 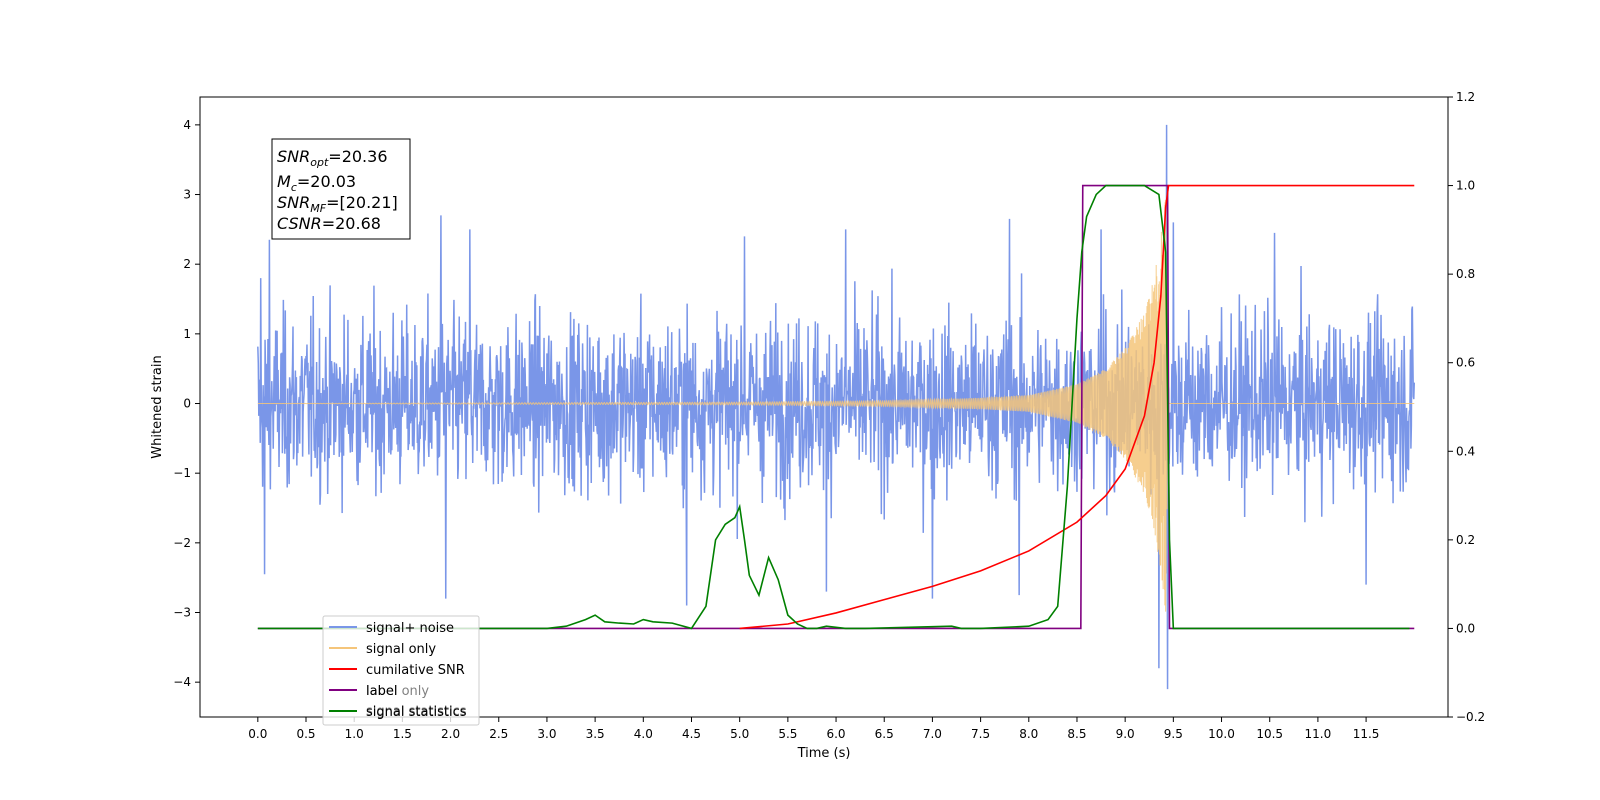 I want to click on y-right-tick-label: 0.0, so click(x=1465, y=628).